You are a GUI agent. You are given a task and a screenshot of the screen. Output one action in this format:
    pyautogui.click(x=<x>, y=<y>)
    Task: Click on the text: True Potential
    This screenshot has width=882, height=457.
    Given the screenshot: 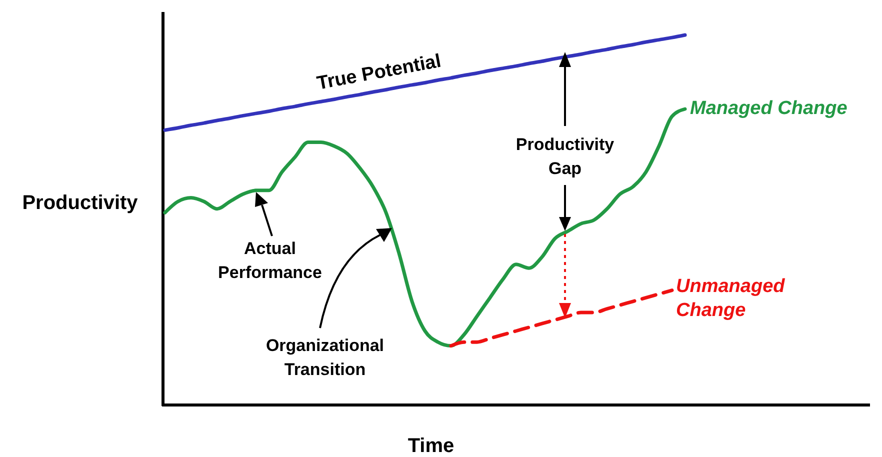 What is the action you would take?
    pyautogui.click(x=379, y=72)
    